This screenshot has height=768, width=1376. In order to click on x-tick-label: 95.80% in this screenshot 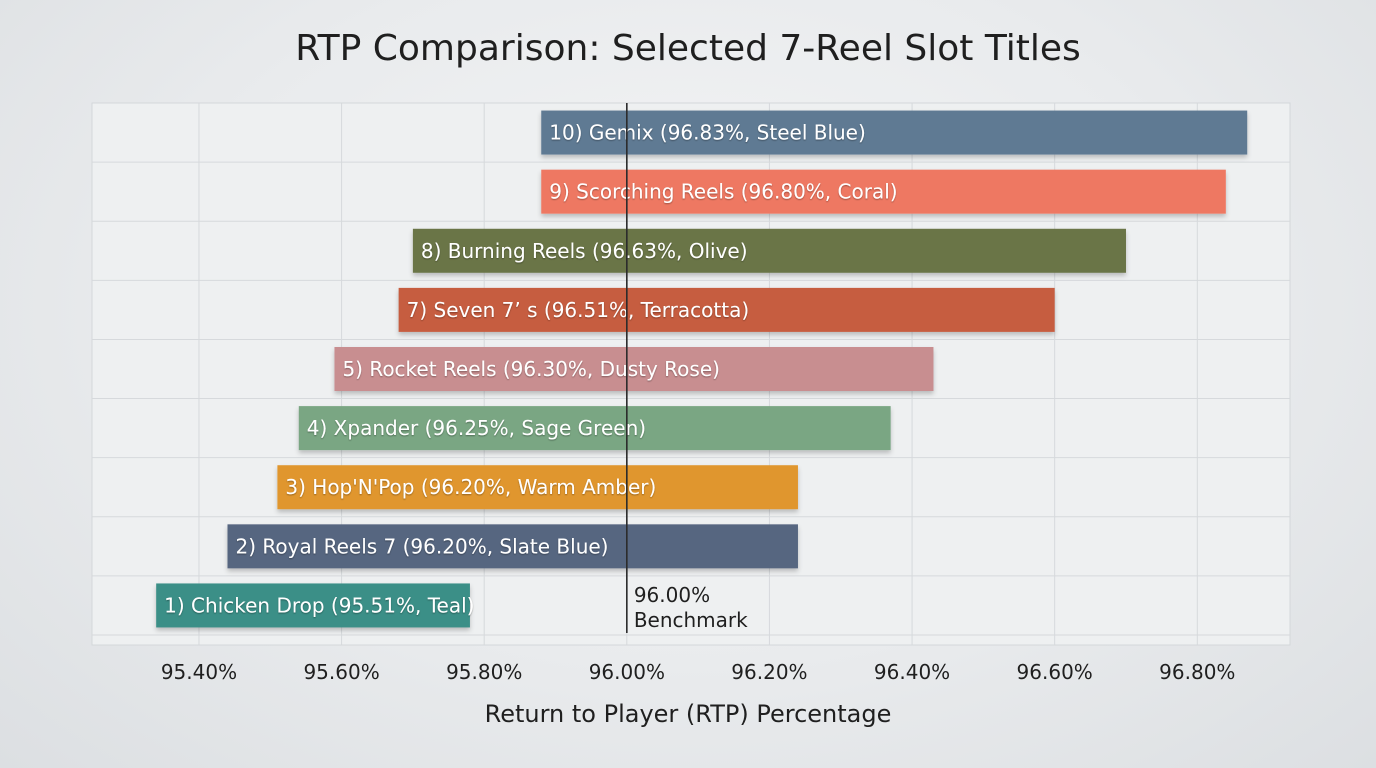, I will do `click(484, 672)`.